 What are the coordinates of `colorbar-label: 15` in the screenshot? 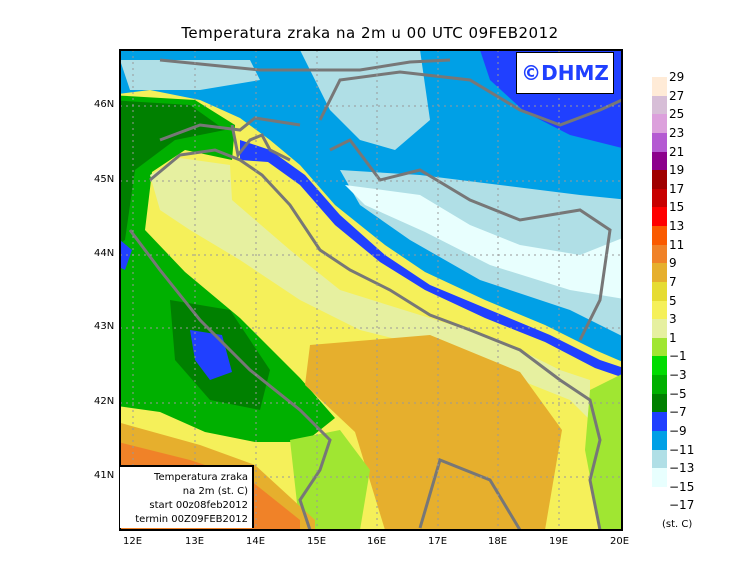 It's located at (677, 207).